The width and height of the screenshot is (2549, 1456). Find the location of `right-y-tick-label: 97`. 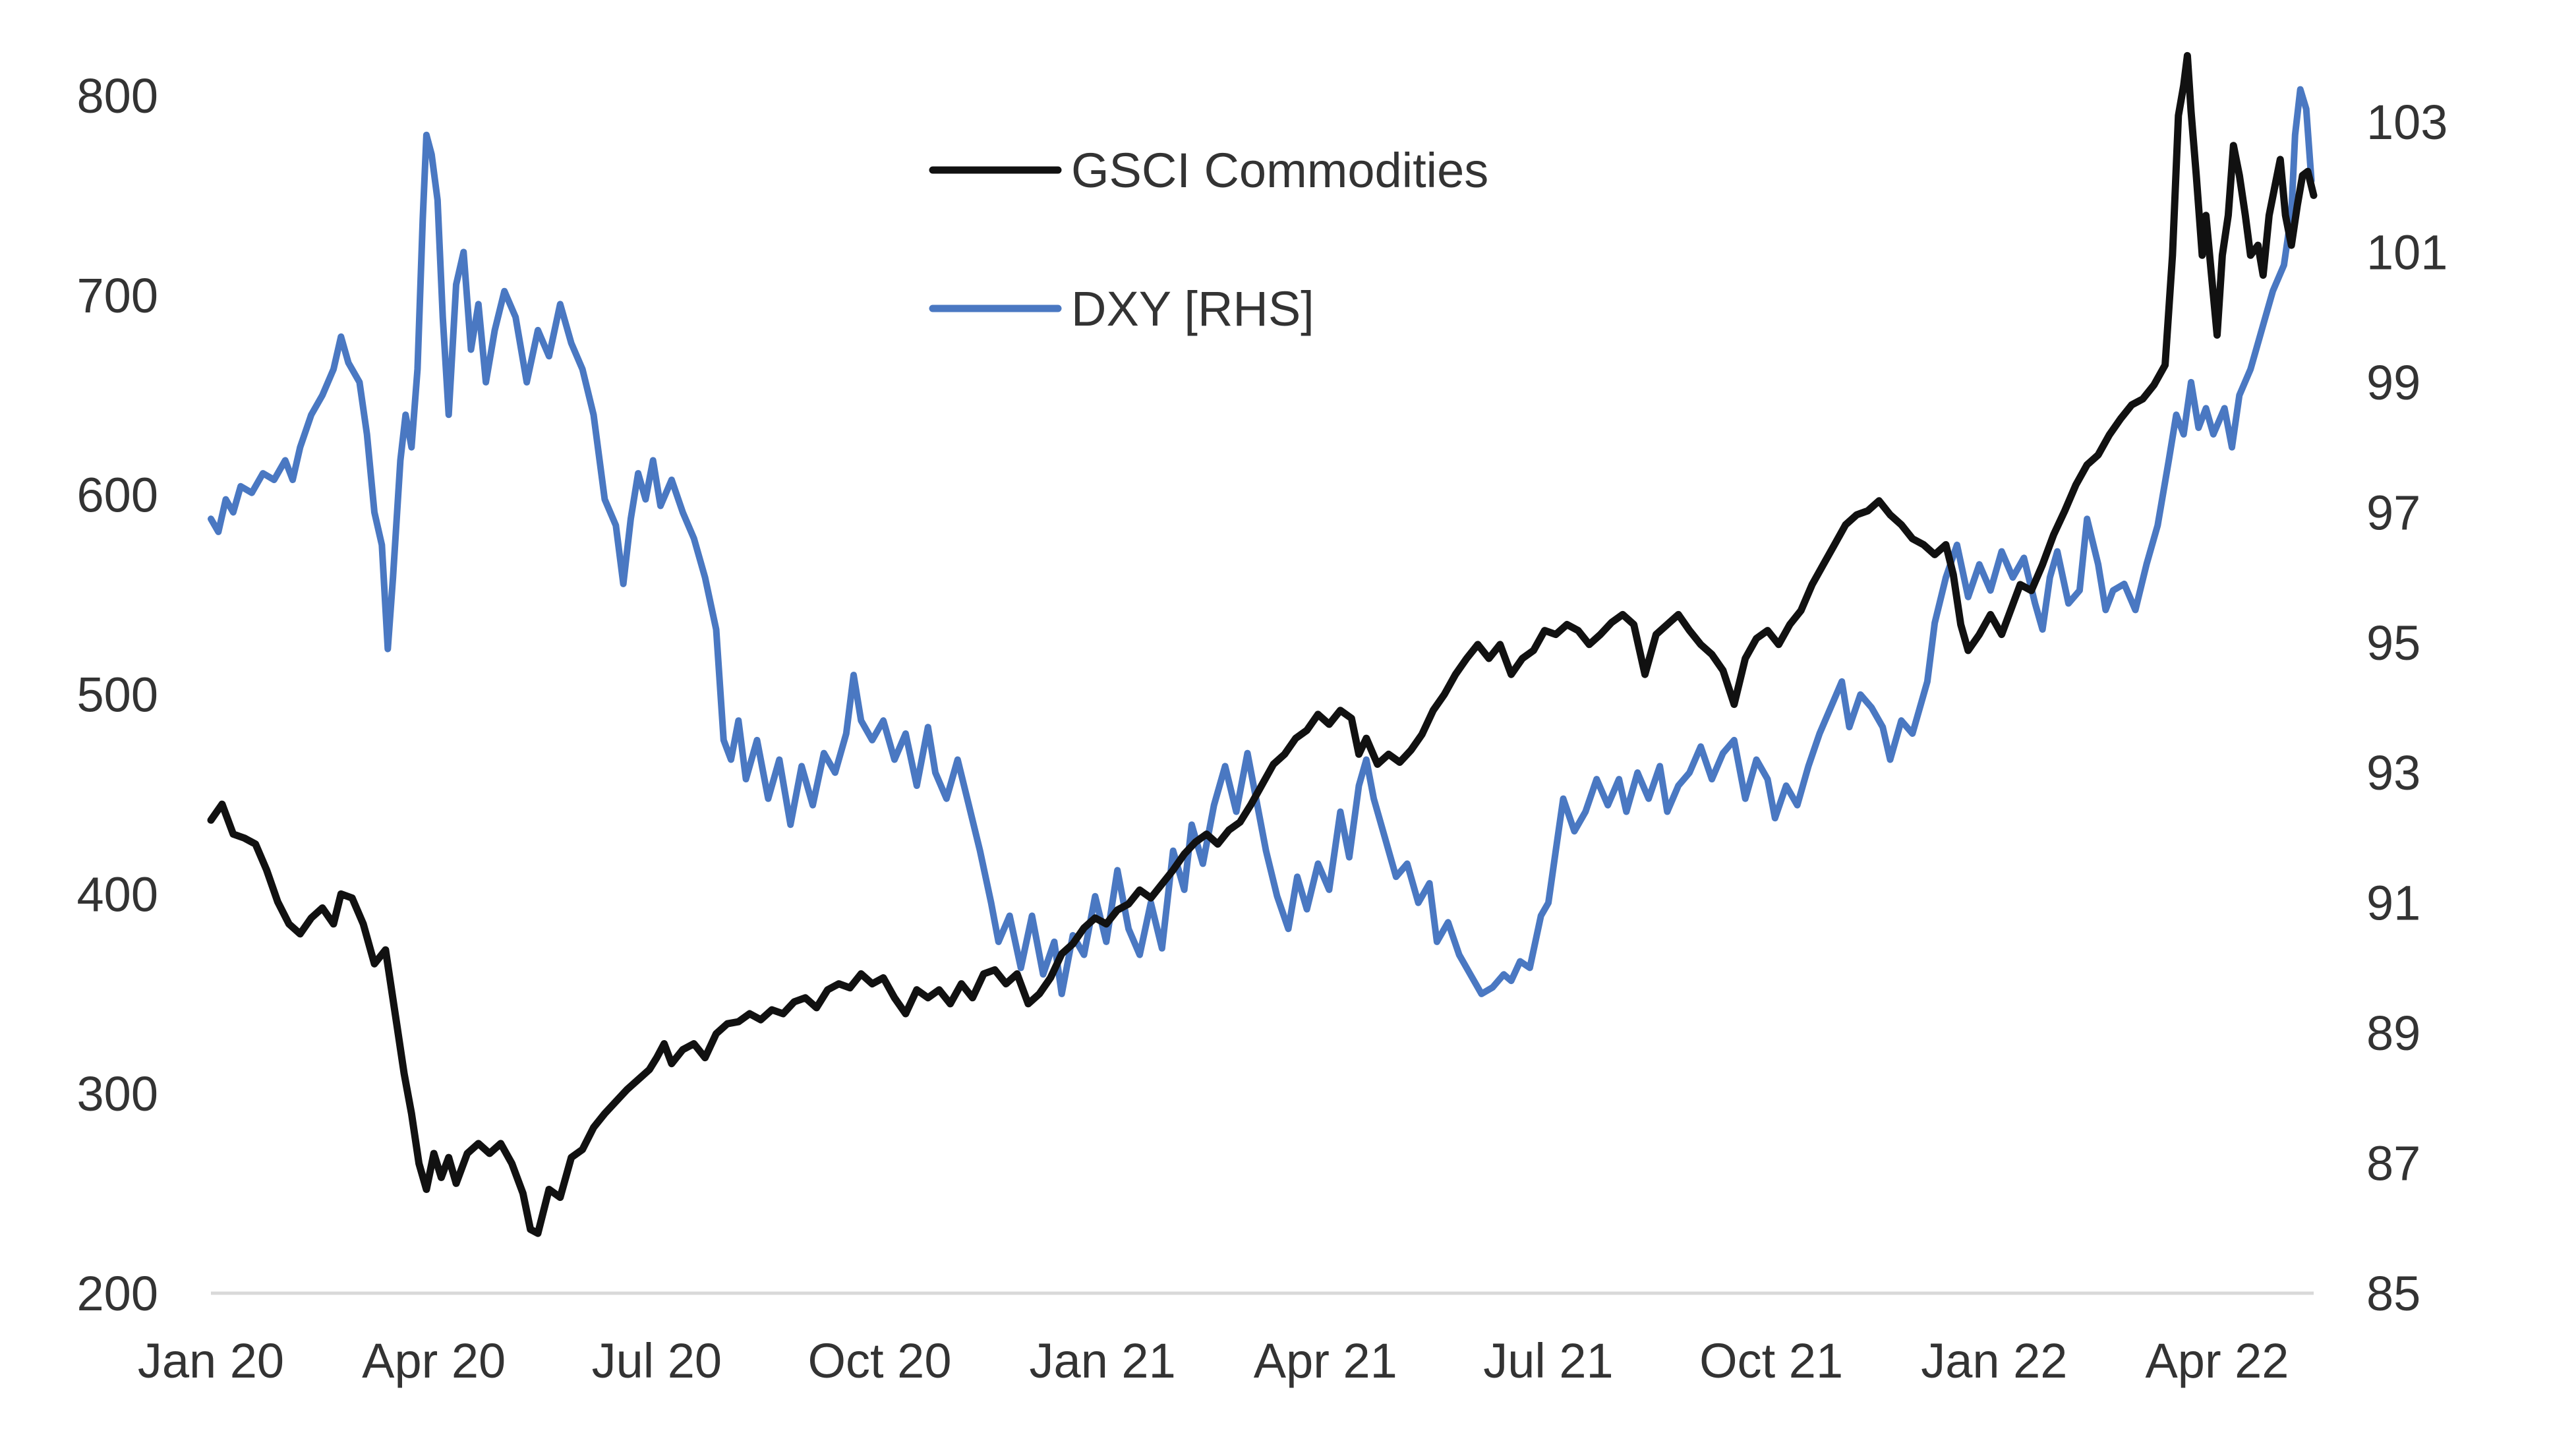

right-y-tick-label: 97 is located at coordinates (2393, 512).